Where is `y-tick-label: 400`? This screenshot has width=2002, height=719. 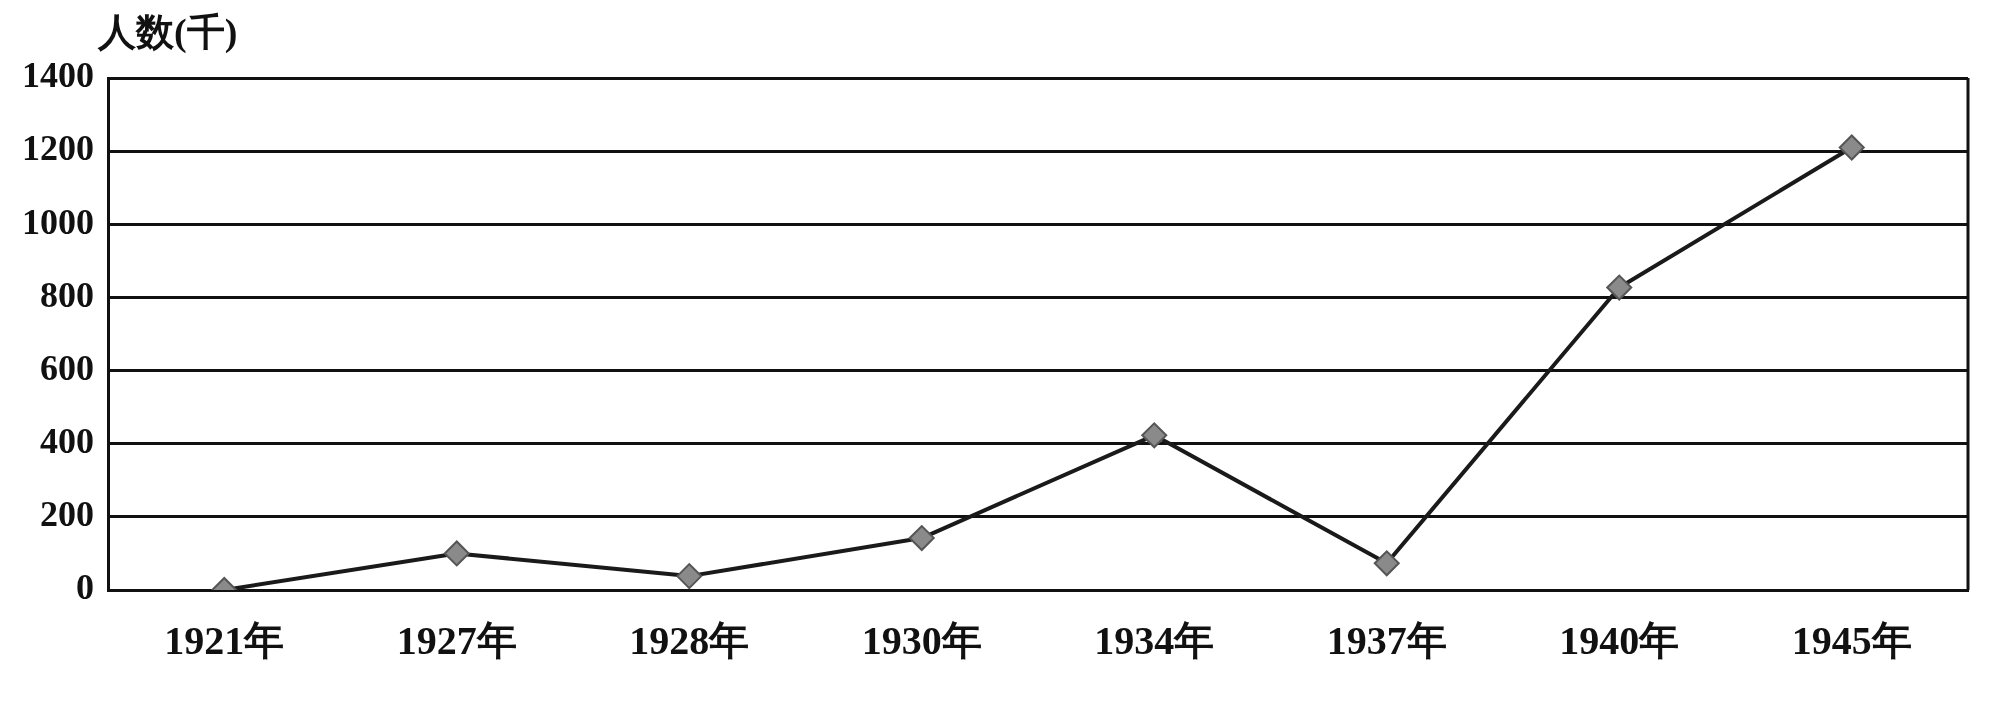 y-tick-label: 400 is located at coordinates (67, 441).